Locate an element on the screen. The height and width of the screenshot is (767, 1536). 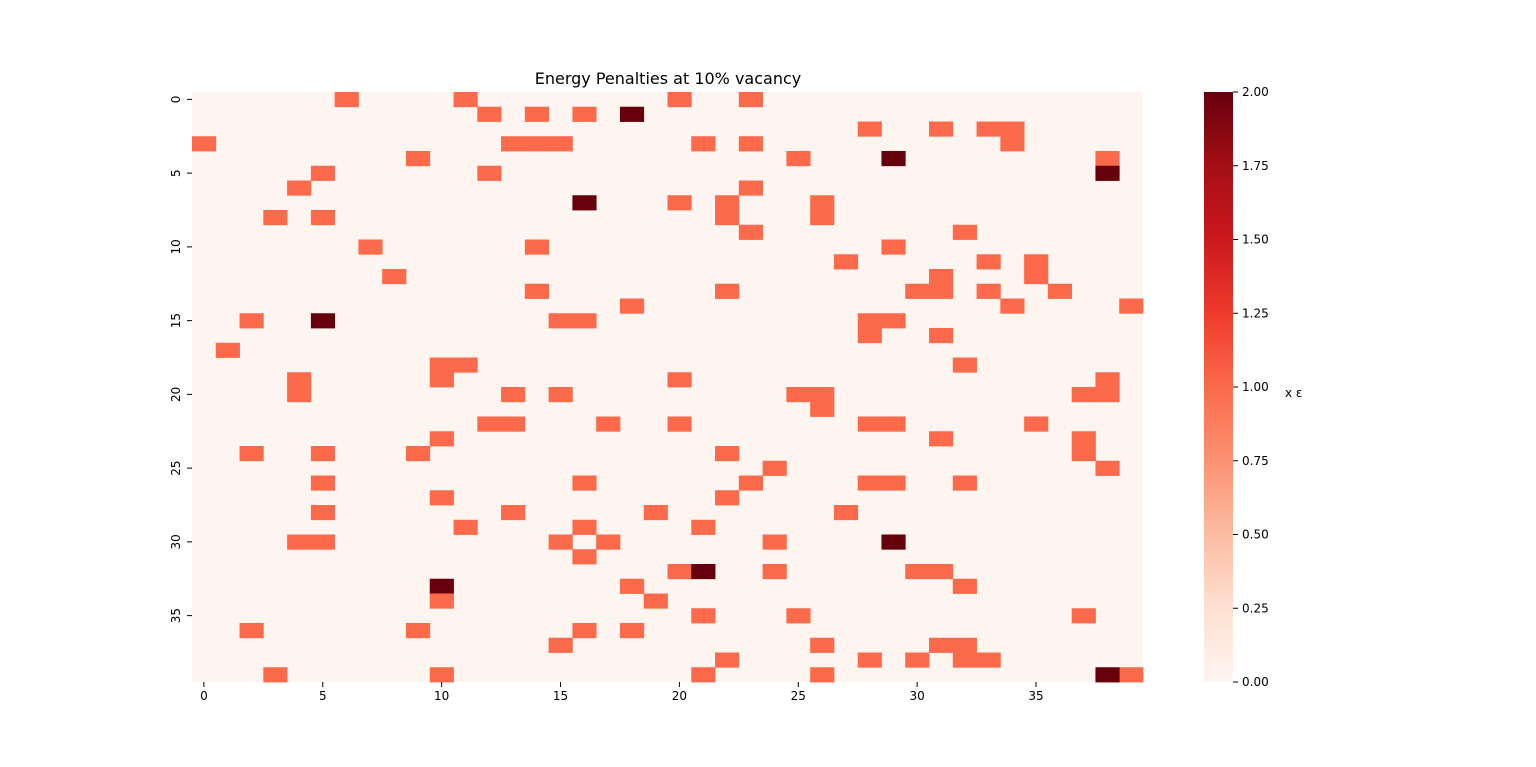
chart-title: Energy Penalties at 10% vacancy is located at coordinates (668, 78).